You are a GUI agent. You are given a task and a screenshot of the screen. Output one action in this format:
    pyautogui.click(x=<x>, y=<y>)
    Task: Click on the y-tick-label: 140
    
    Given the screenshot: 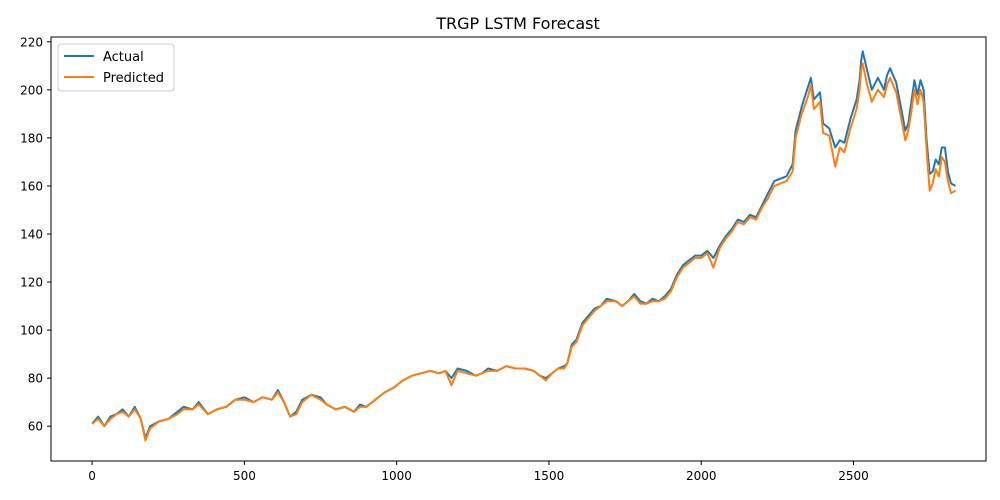 What is the action you would take?
    pyautogui.click(x=31, y=234)
    